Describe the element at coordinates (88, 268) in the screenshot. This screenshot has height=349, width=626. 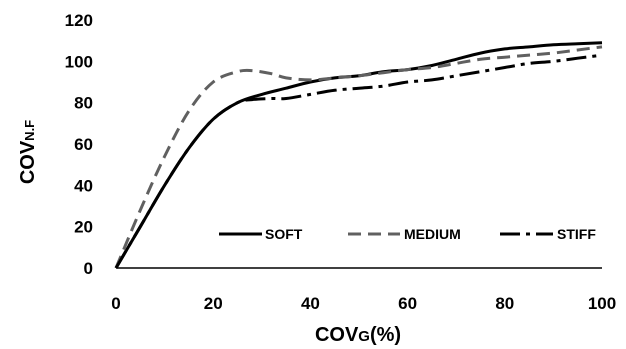
I see `y-tick-label: 0` at that location.